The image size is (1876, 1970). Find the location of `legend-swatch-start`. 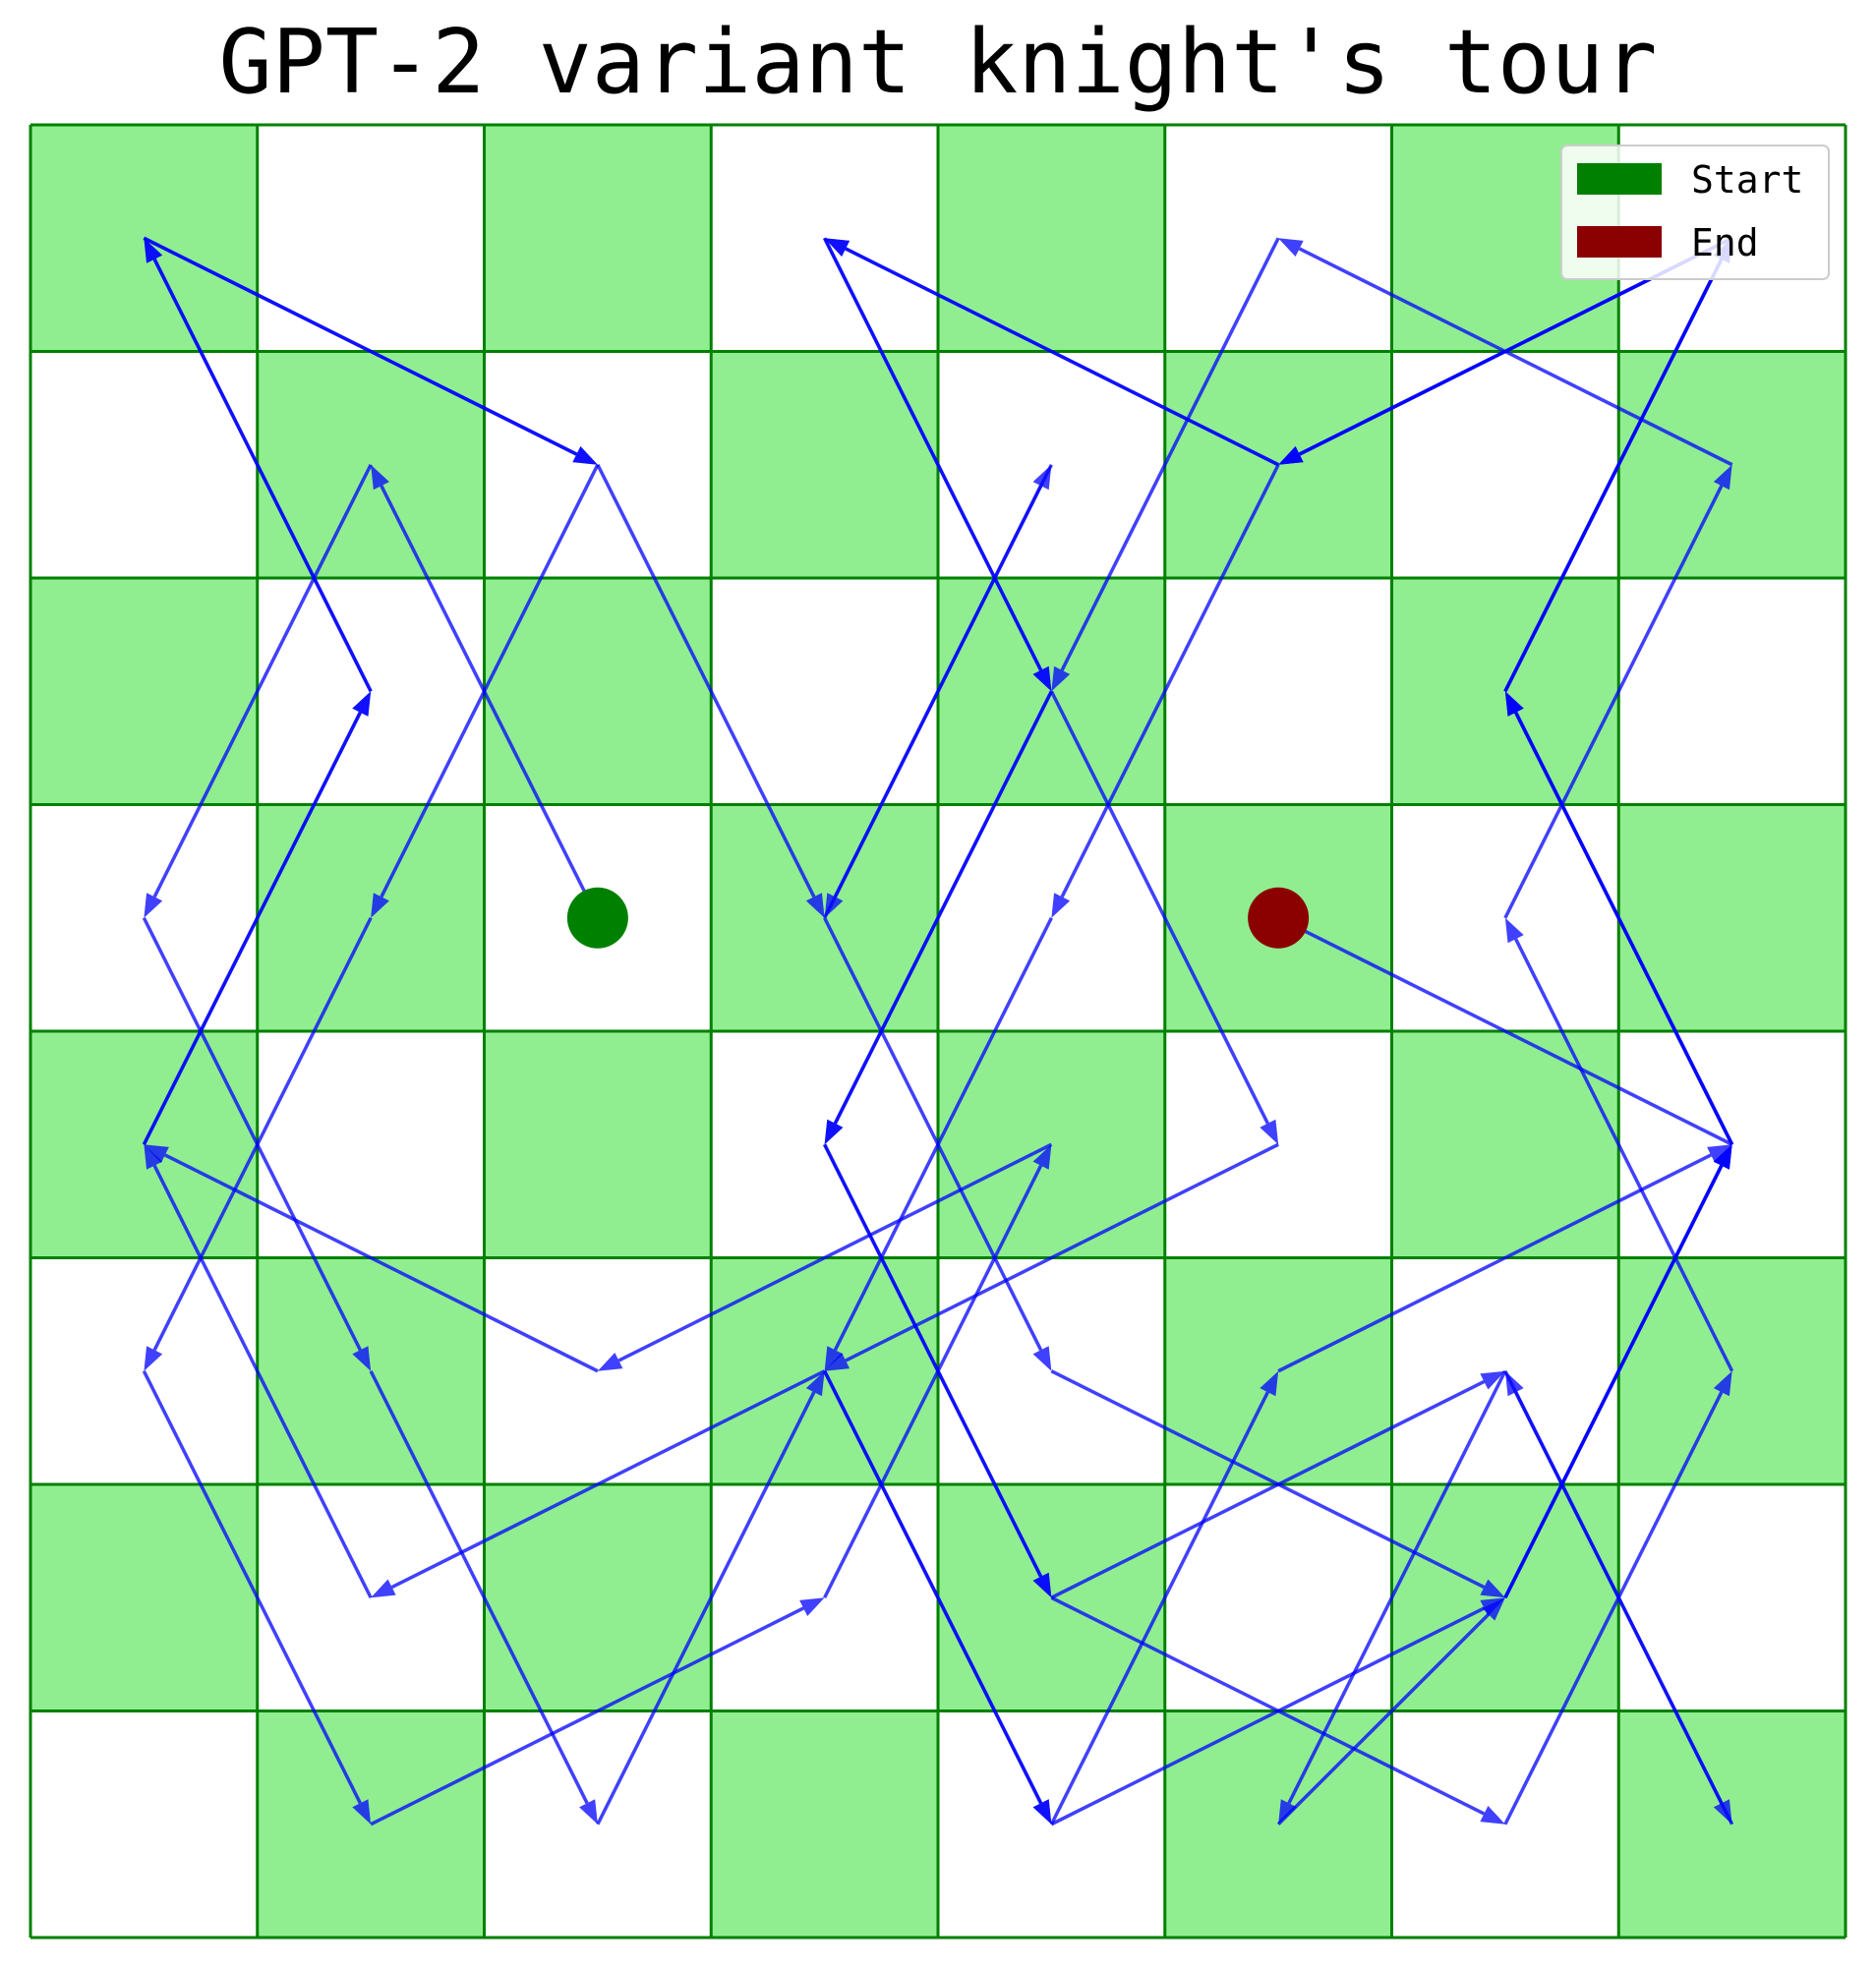

legend-swatch-start is located at coordinates (1619, 179).